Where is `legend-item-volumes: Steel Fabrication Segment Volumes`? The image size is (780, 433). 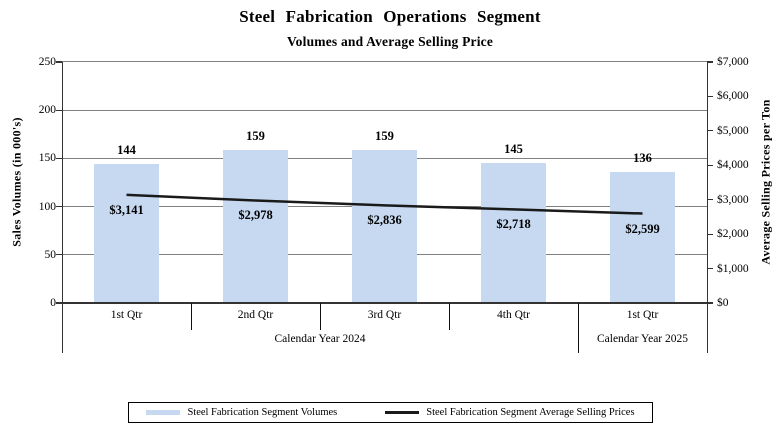
legend-item-volumes: Steel Fabrication Segment Volumes is located at coordinates (241, 412).